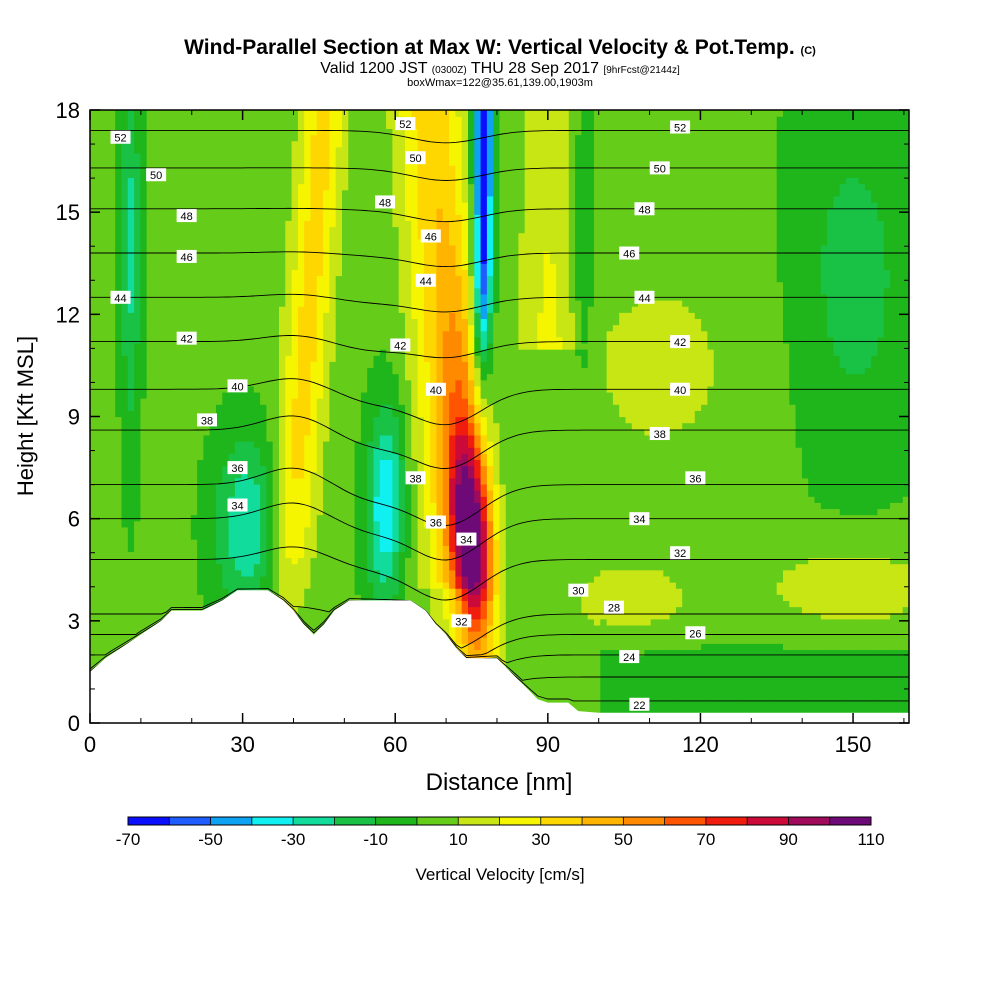 The width and height of the screenshot is (1000, 1000). What do you see at coordinates (156, 175) in the screenshot?
I see `isentrope-label-50-1: 50` at bounding box center [156, 175].